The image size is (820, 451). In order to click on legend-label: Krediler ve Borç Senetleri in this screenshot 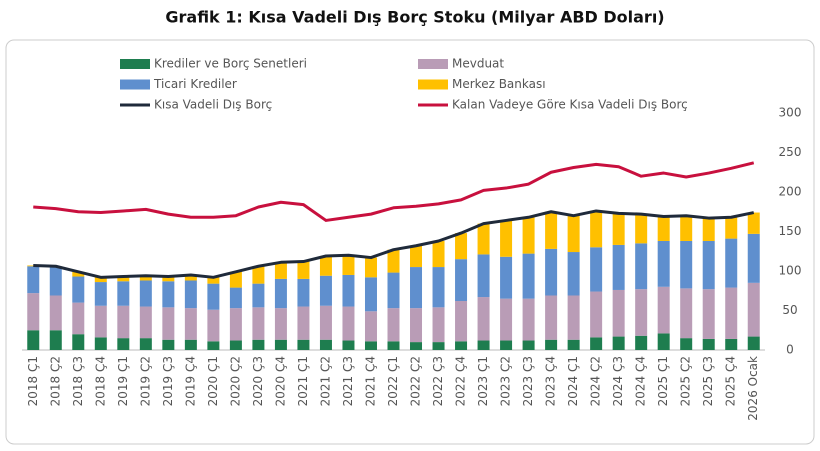, I will do `click(230, 64)`.